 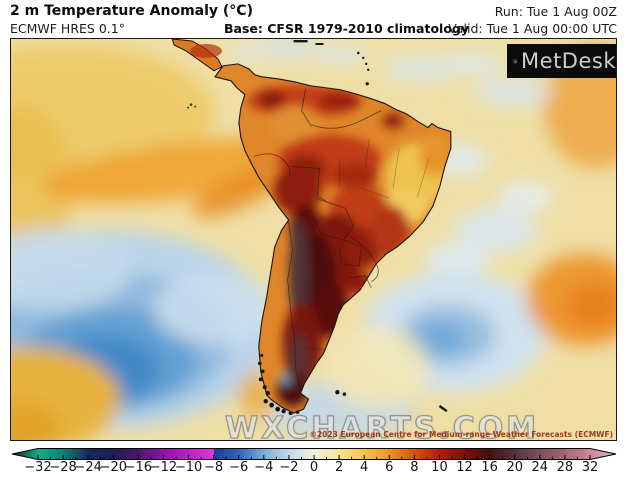 What do you see at coordinates (540, 467) in the screenshot?
I see `colorbar-tick-label: 24` at bounding box center [540, 467].